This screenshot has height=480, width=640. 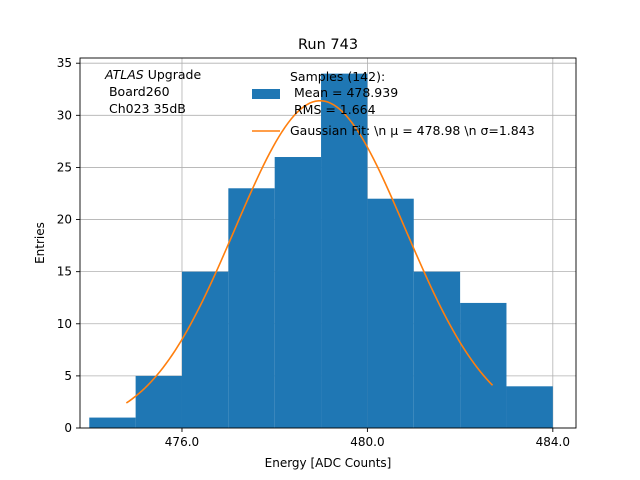 What do you see at coordinates (68, 428) in the screenshot?
I see `y-tick-label: 0` at bounding box center [68, 428].